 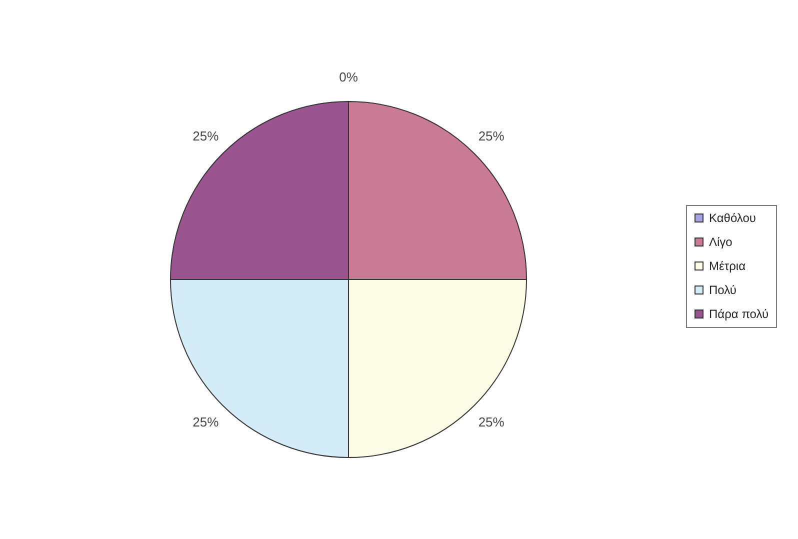 I want to click on legend-label: Μέτρια, so click(x=727, y=266).